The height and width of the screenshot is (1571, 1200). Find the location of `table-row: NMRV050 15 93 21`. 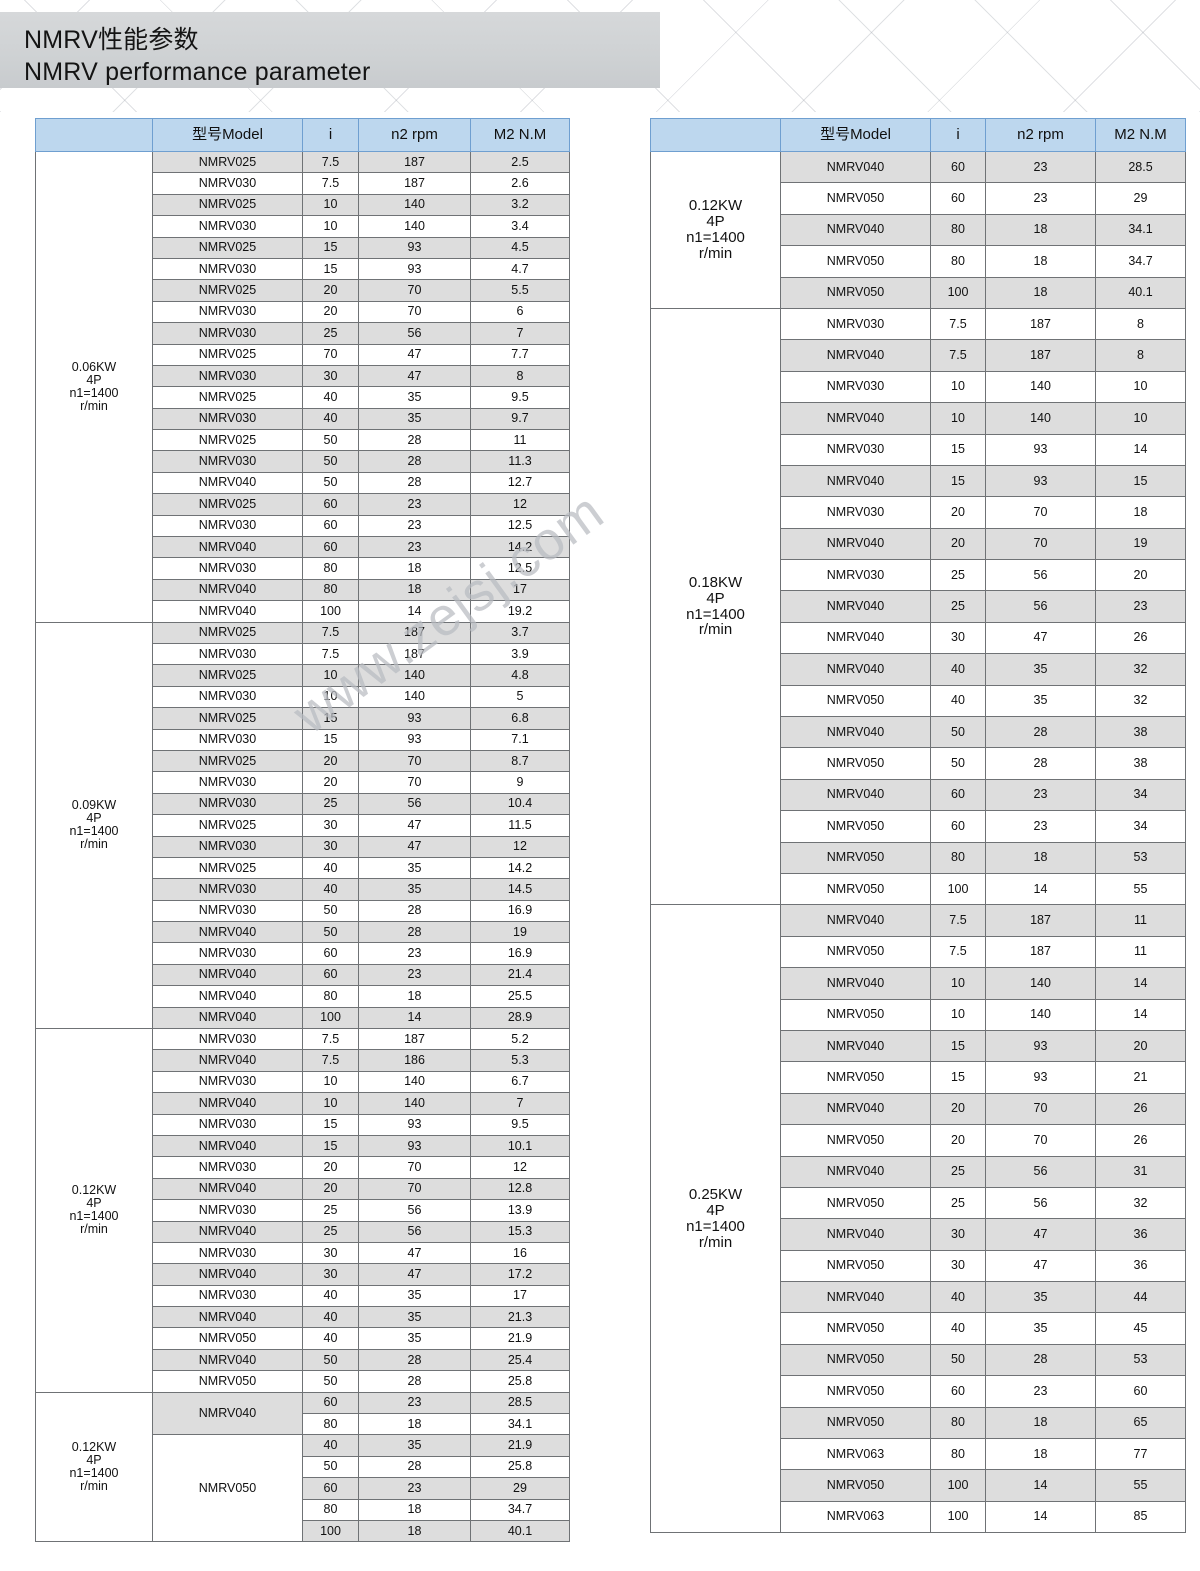

table-row: NMRV050 15 93 21 is located at coordinates (918, 1077).